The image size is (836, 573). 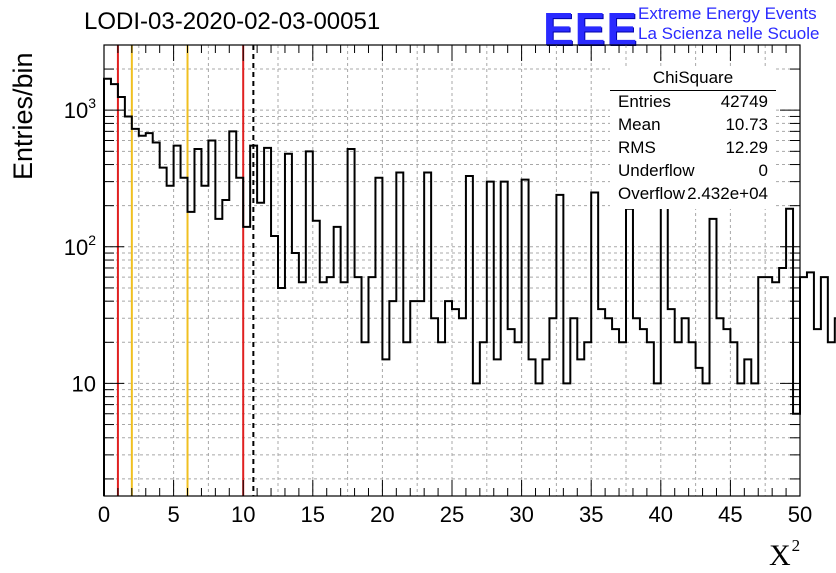 I want to click on x-tick-label: 5, so click(x=173, y=514).